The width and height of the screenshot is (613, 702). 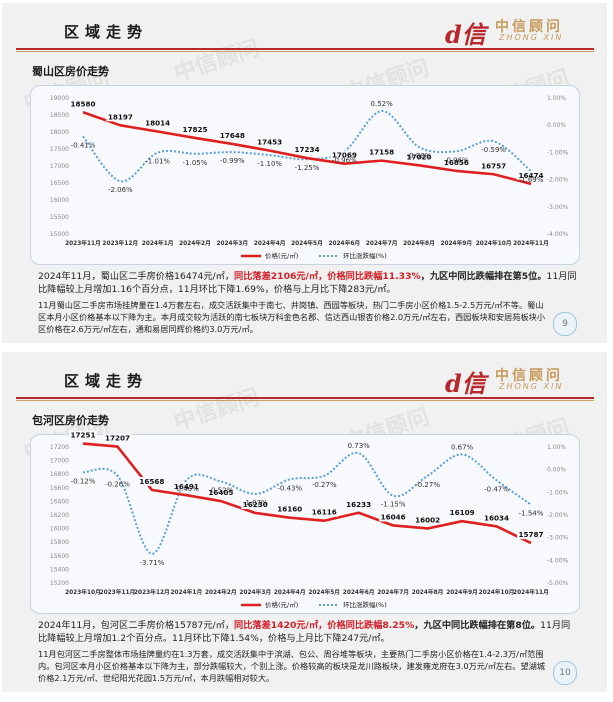 I want to click on change-data-label: 0.73%, so click(x=359, y=446).